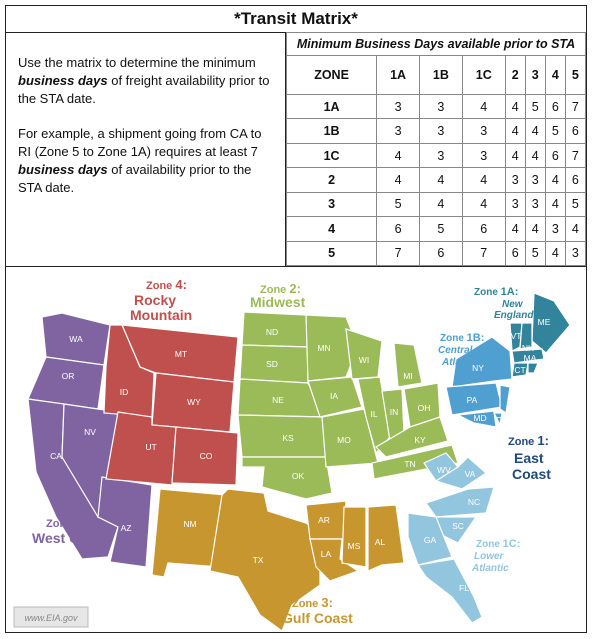  Describe the element at coordinates (265, 560) in the screenshot. I see `state-tx` at that location.